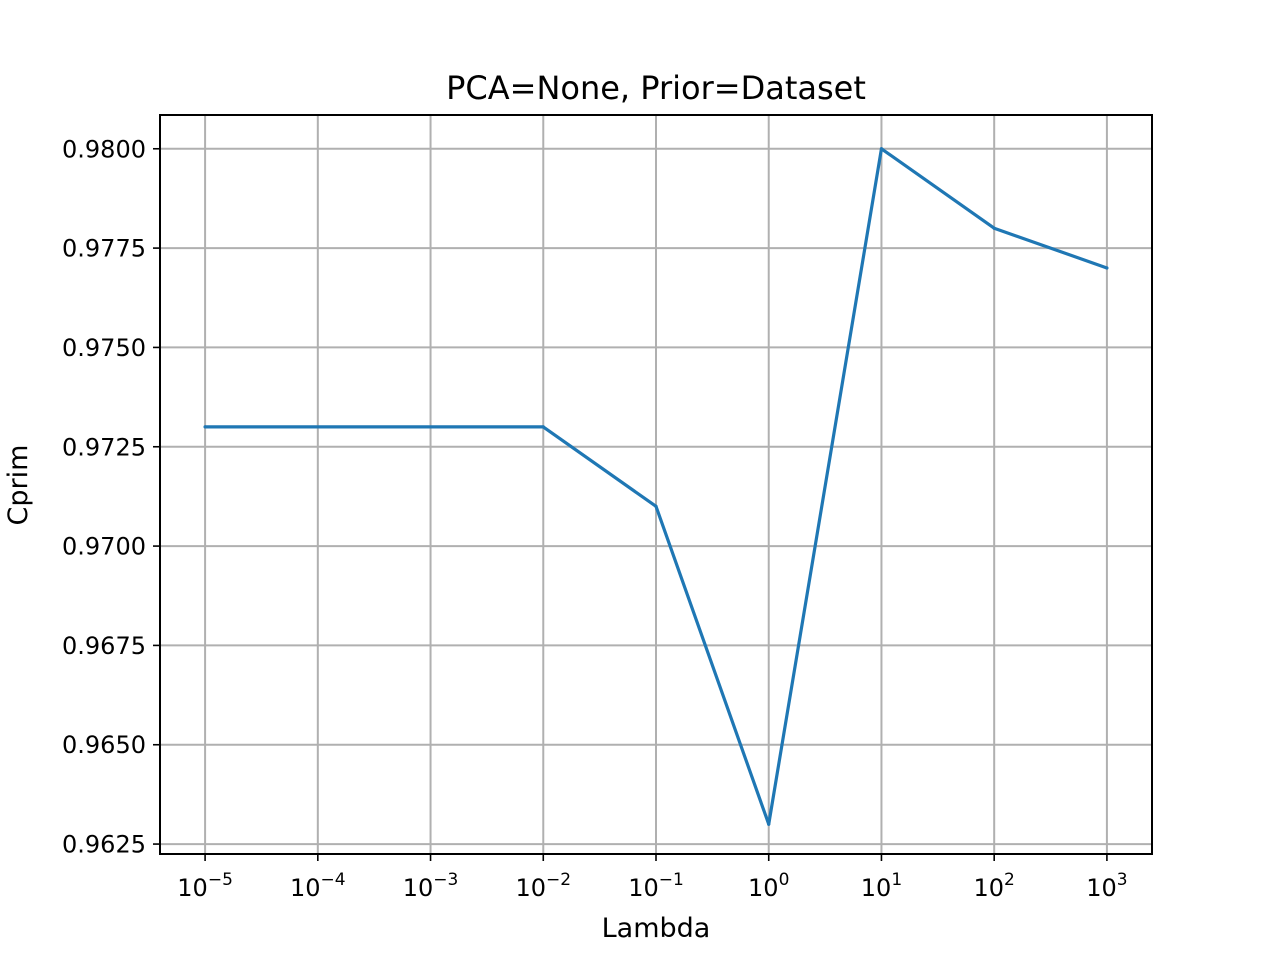 This screenshot has height=960, width=1280. I want to click on y-tick-label: 0.9775, so click(104, 249).